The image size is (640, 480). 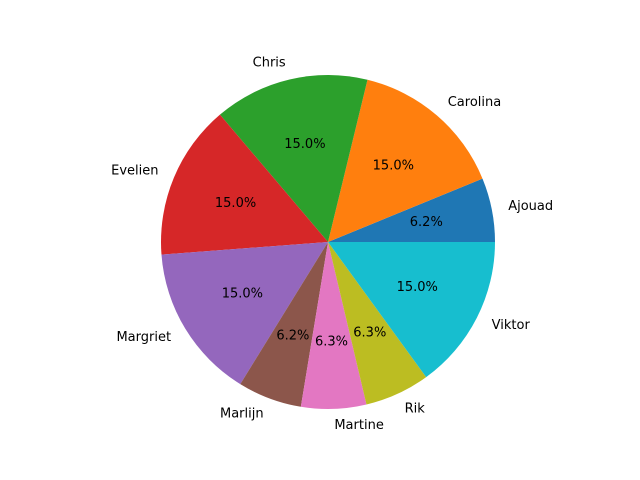 I want to click on slice-pct-carolina: 15.0%, so click(x=393, y=166).